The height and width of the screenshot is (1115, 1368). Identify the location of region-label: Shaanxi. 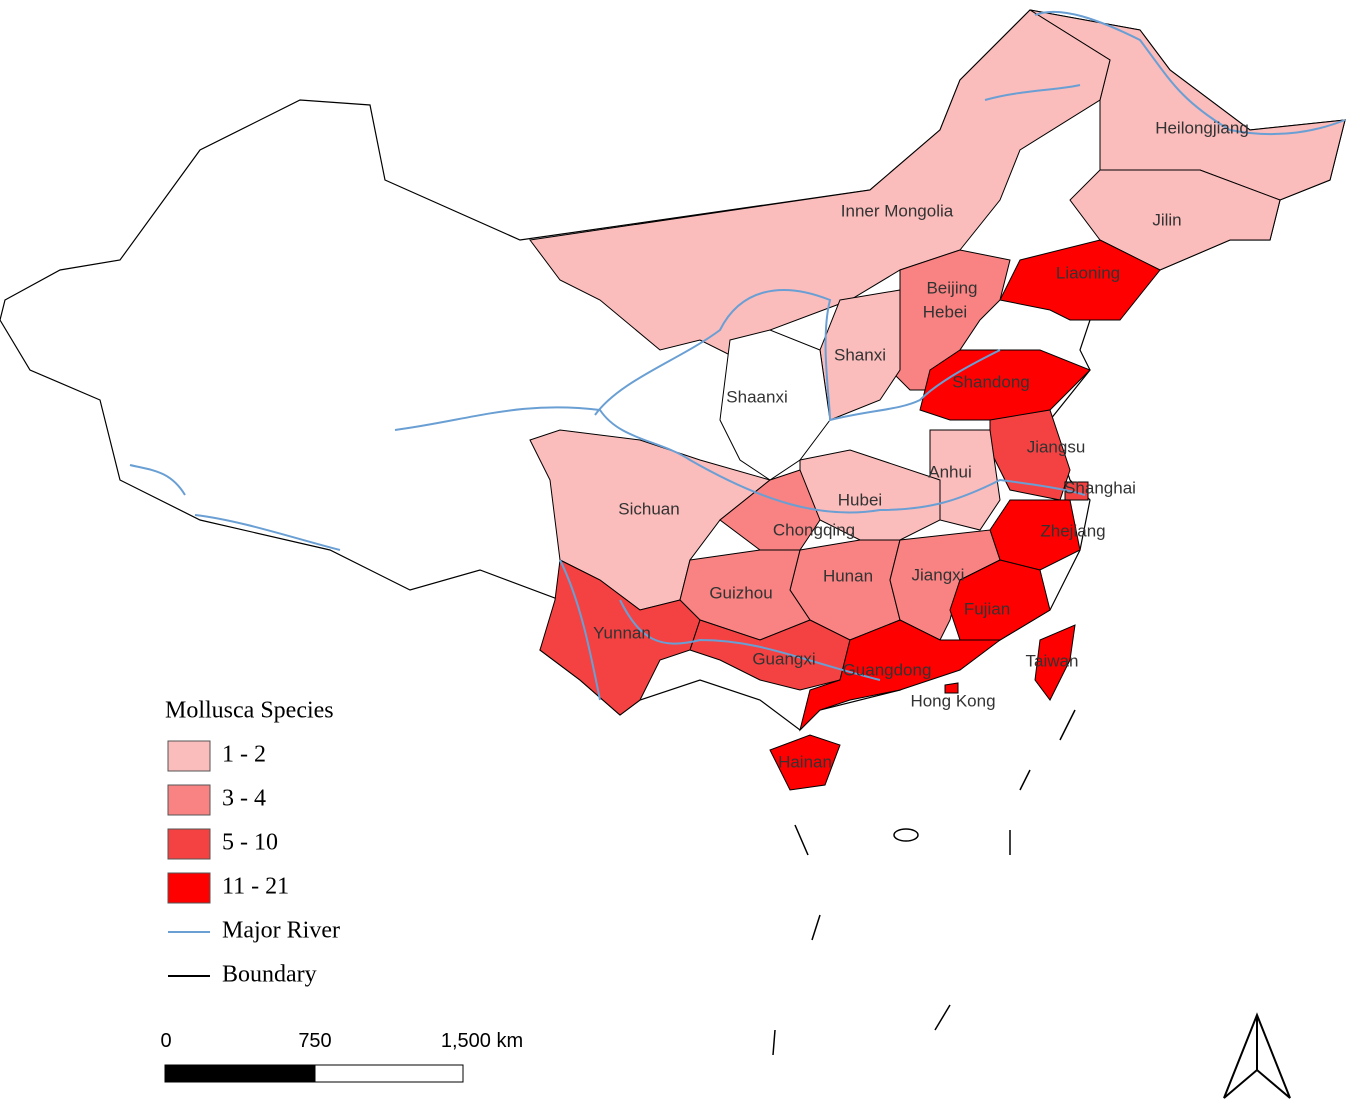
(756, 396).